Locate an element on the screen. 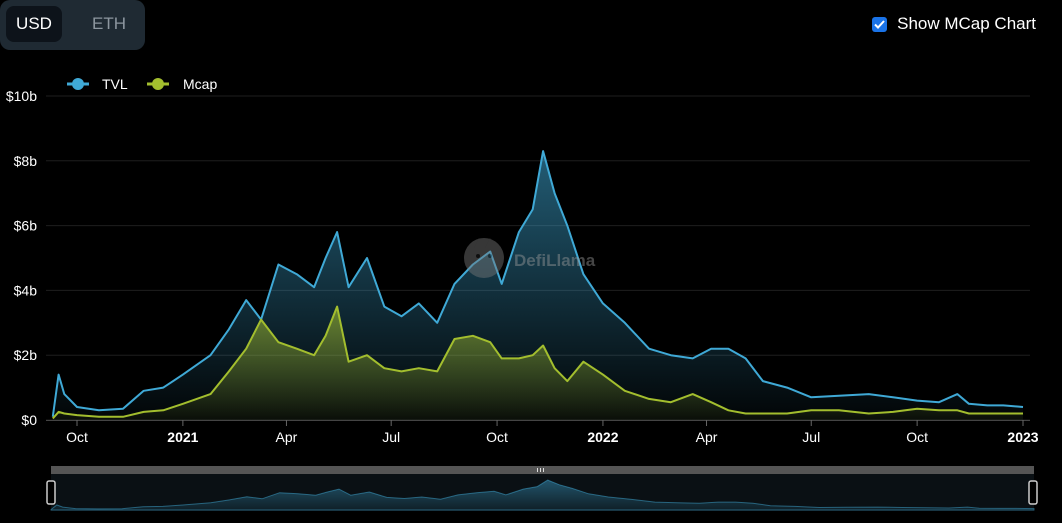  navigator-area is located at coordinates (542, 495).